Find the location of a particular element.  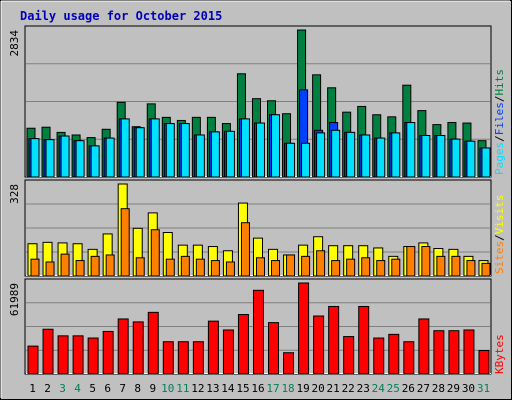

y-max-label: 2834 is located at coordinates (14, 43).